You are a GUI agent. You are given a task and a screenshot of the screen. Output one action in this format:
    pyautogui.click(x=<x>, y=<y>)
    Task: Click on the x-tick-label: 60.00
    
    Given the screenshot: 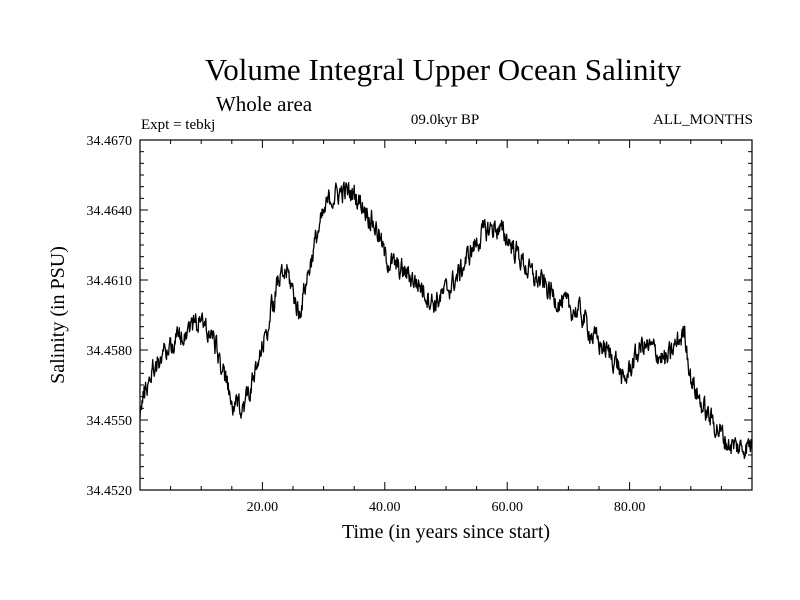 What is the action you would take?
    pyautogui.click(x=507, y=507)
    